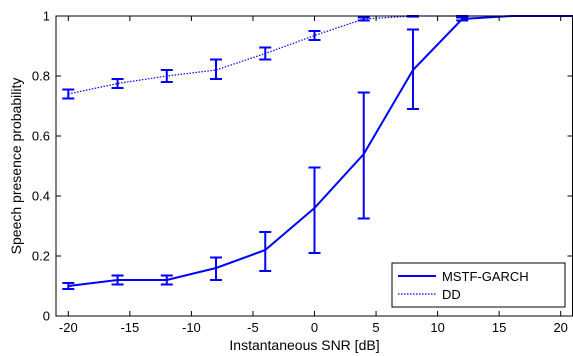  I want to click on x-tick-label: 0, so click(314, 327).